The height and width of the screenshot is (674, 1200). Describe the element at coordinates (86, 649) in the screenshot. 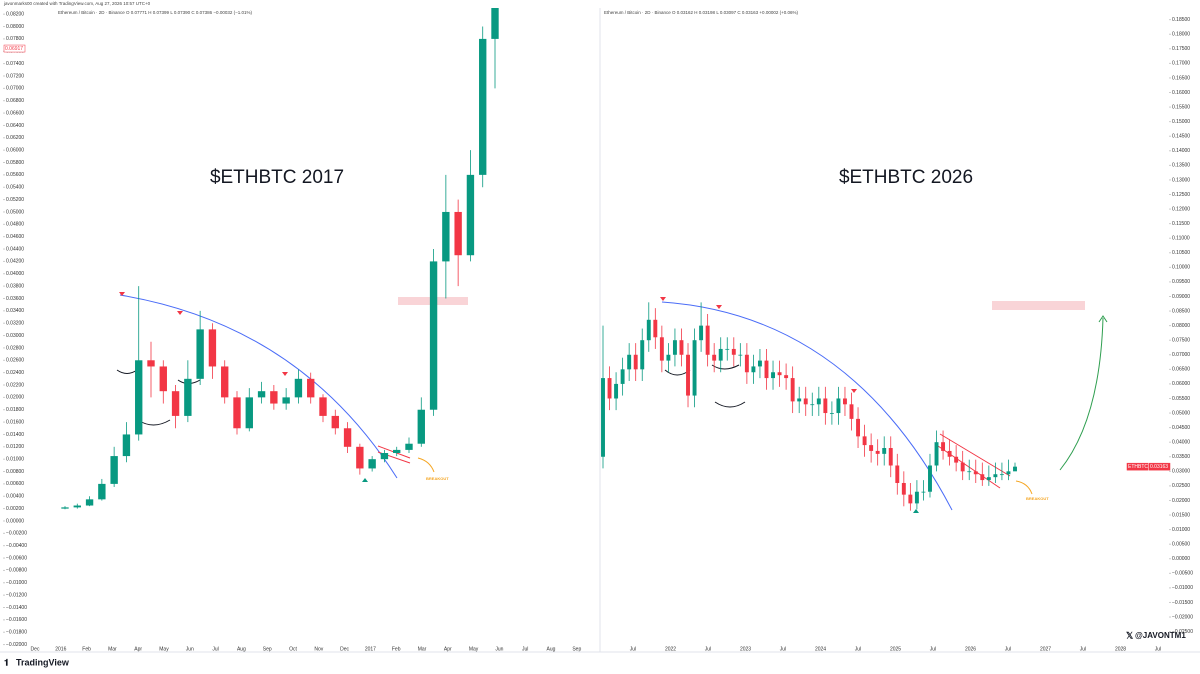

I see `x-tick-label: Feb` at that location.